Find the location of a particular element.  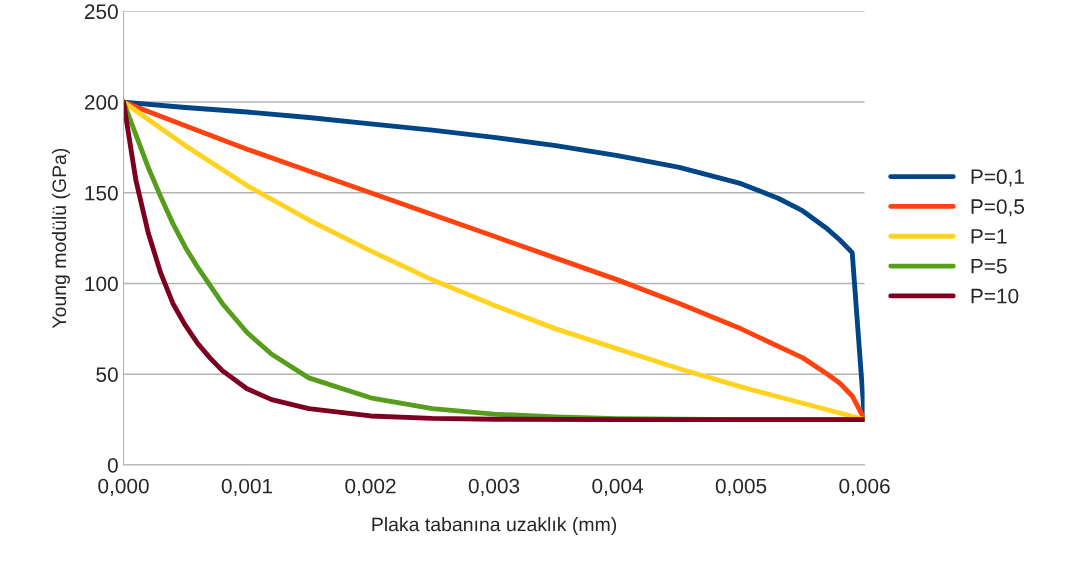

x-tick-label: 0,005 is located at coordinates (741, 487).